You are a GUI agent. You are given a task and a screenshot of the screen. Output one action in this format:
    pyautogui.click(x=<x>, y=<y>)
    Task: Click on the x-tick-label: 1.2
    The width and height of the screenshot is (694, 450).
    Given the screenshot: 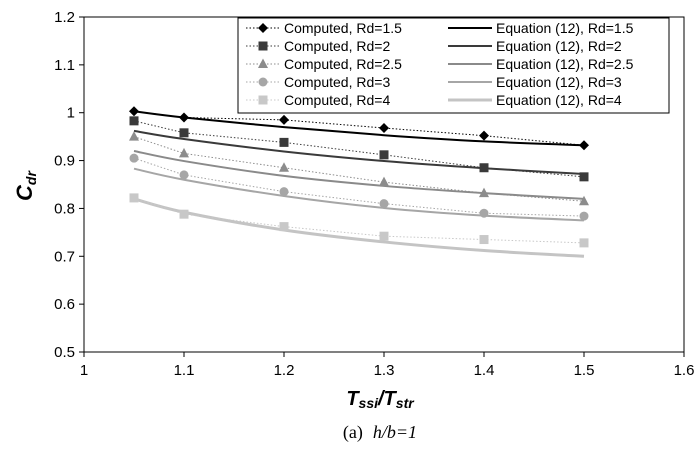 What is the action you would take?
    pyautogui.click(x=284, y=370)
    